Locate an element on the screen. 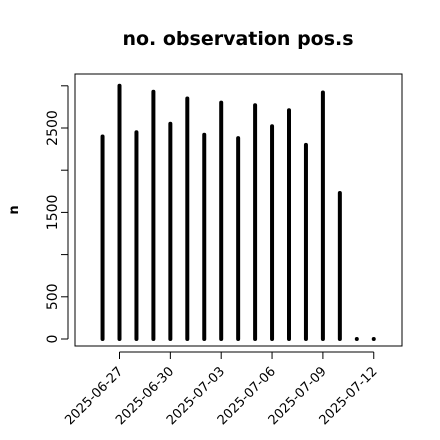  y-axis: 0 500 1500 2500 is located at coordinates (57, 214).